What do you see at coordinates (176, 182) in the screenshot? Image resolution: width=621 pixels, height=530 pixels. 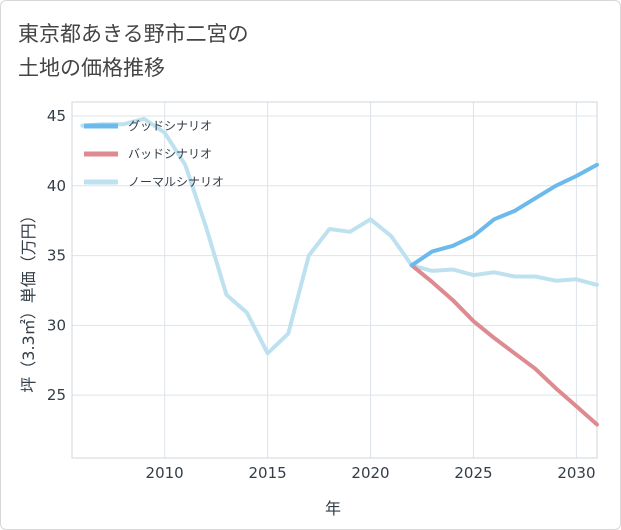 I see `legend-label-normal: ノーマルシナリオ` at bounding box center [176, 182].